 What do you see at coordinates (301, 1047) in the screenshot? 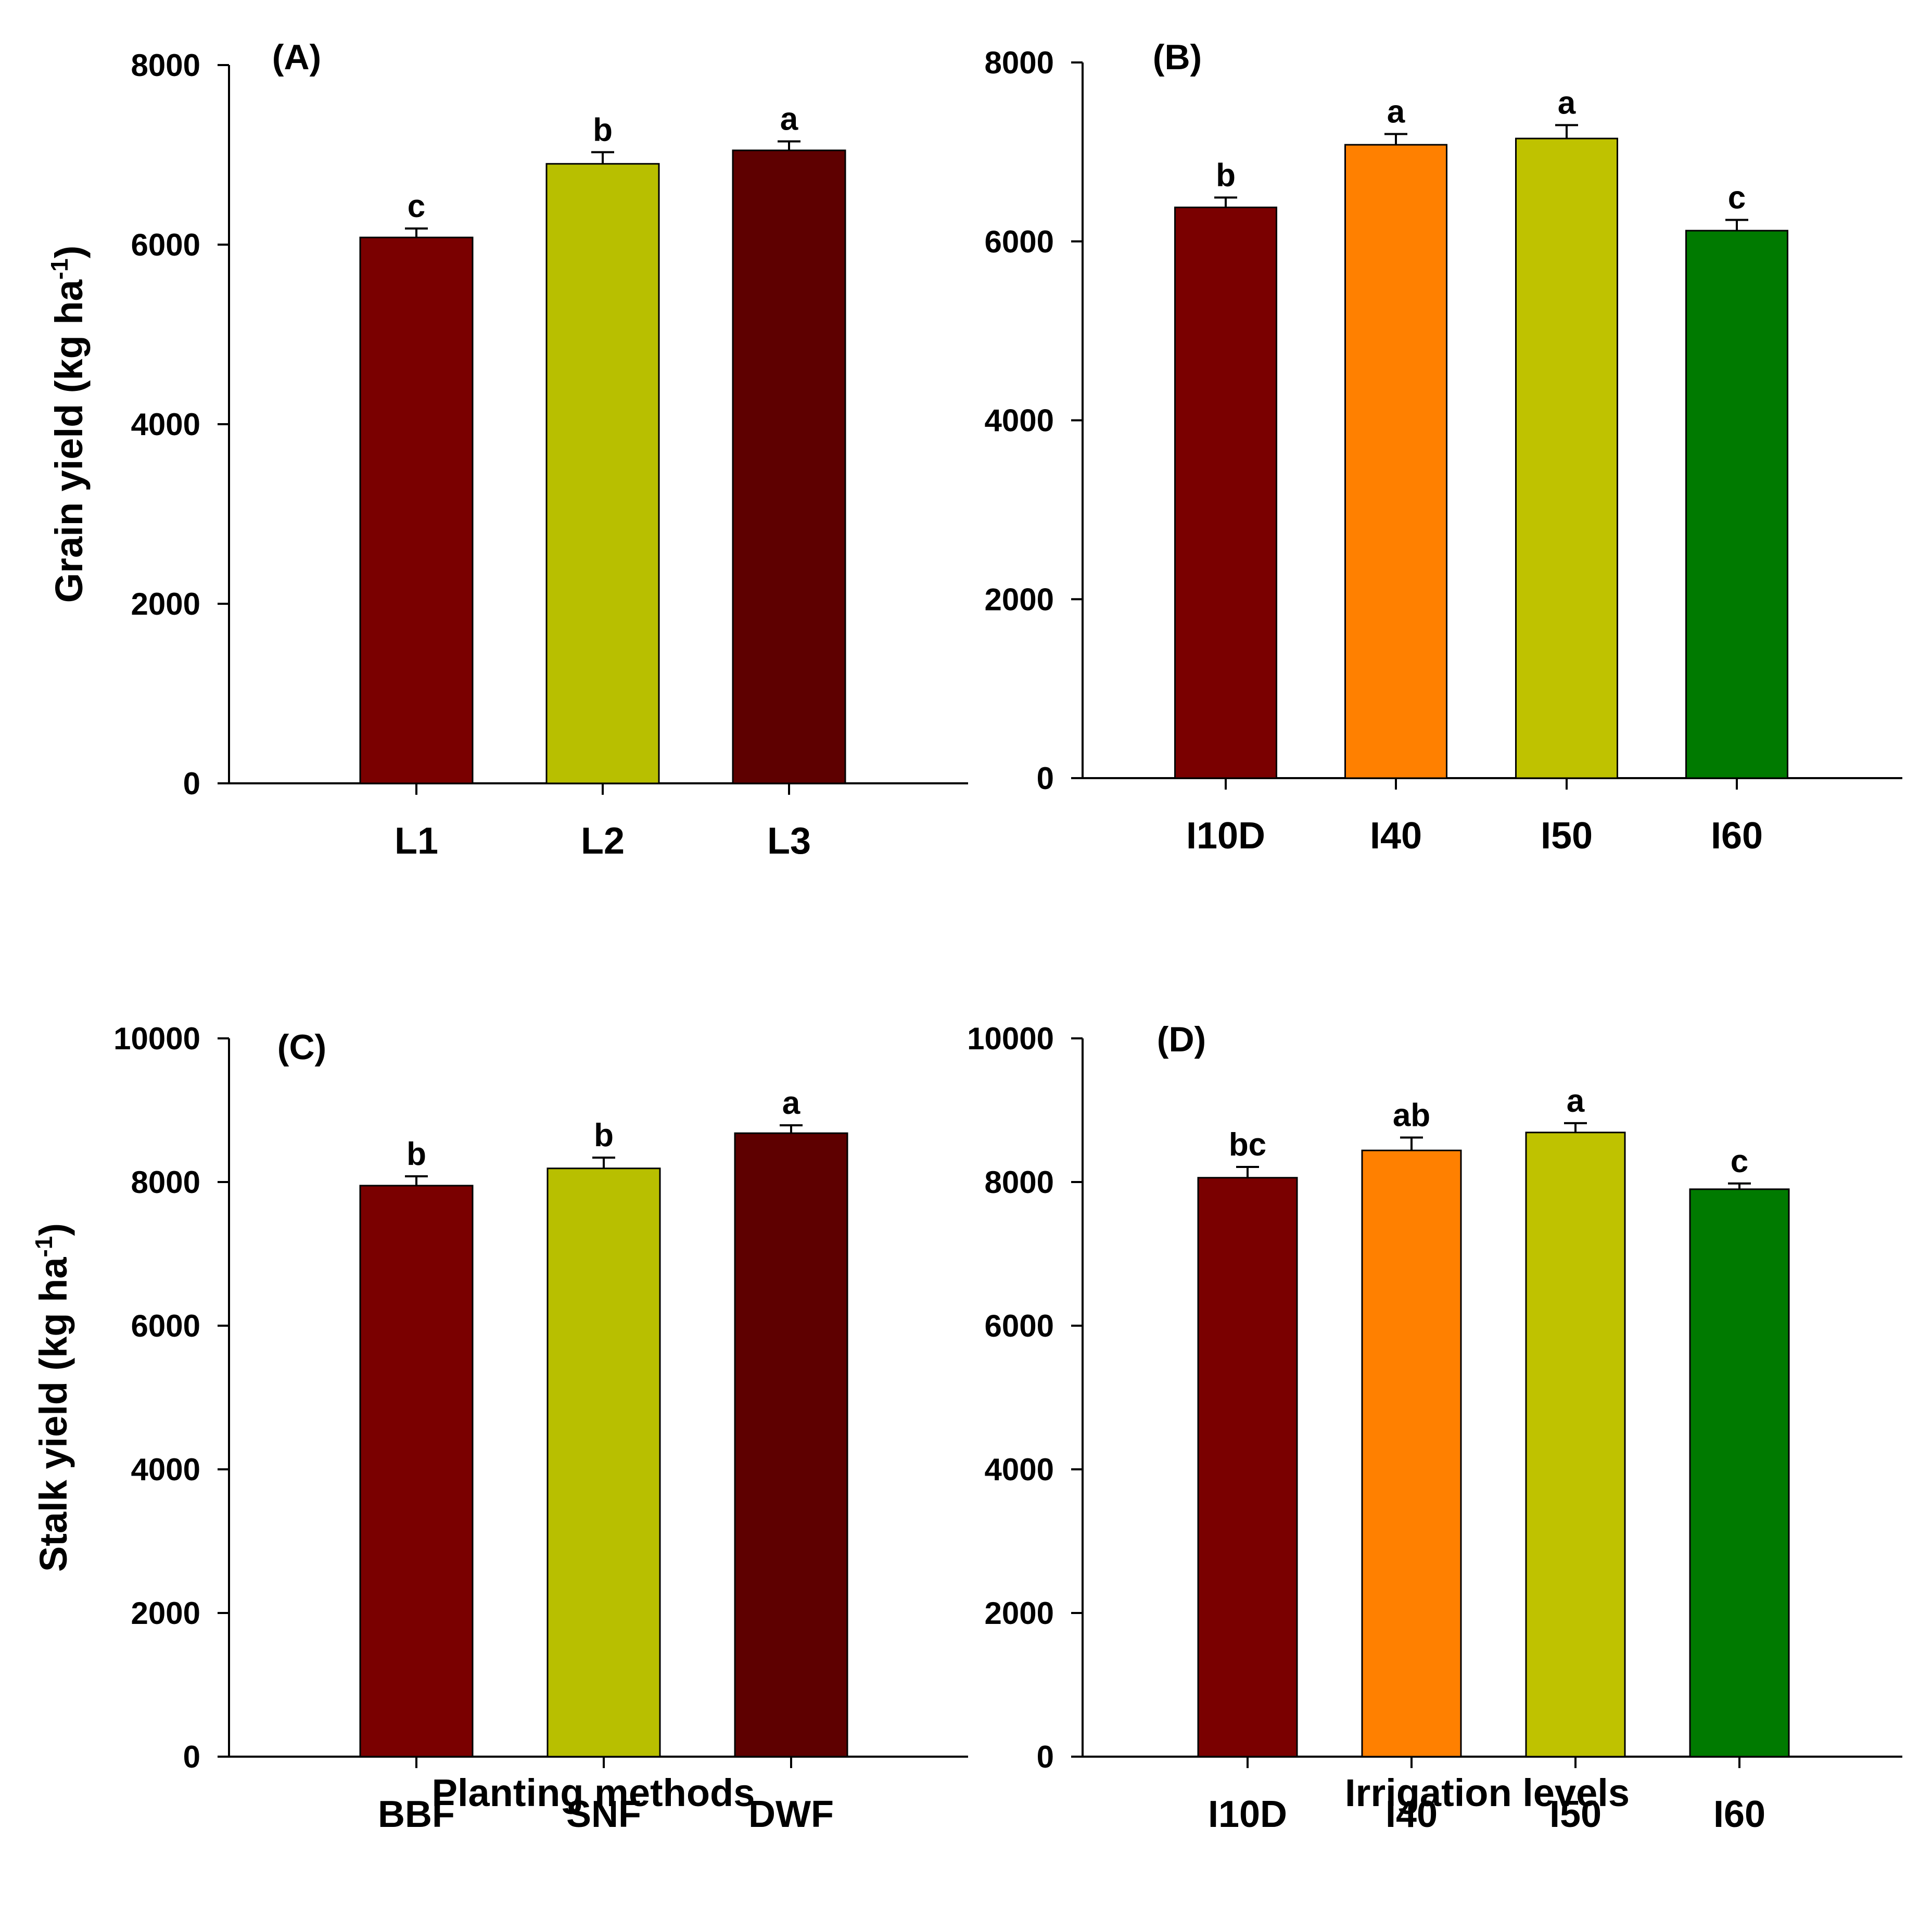
I see `panel-label: (C)` at bounding box center [301, 1047].